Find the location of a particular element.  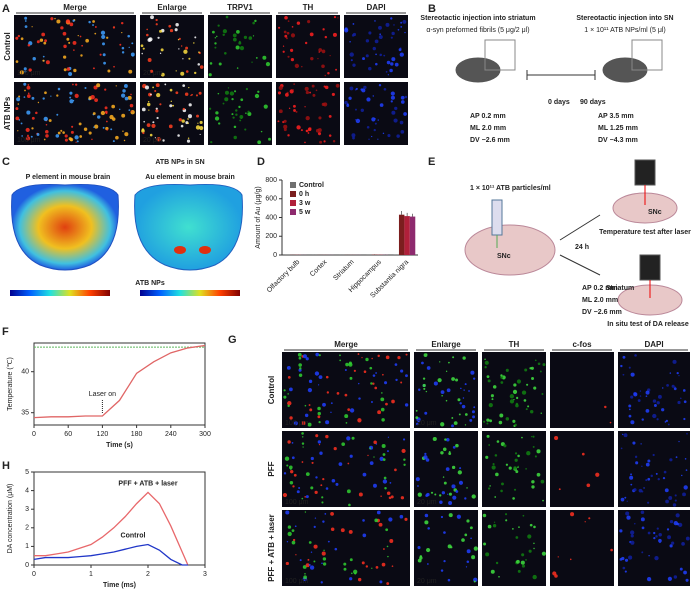

label: DV −2.6 mm is located at coordinates (602, 312).